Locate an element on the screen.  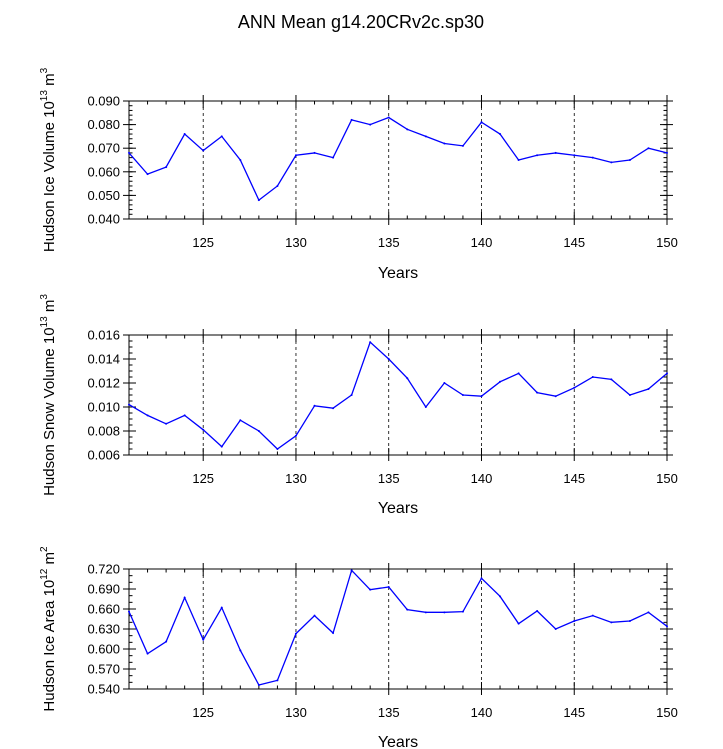
y-tick-label: 0.016 is located at coordinates (103, 335).